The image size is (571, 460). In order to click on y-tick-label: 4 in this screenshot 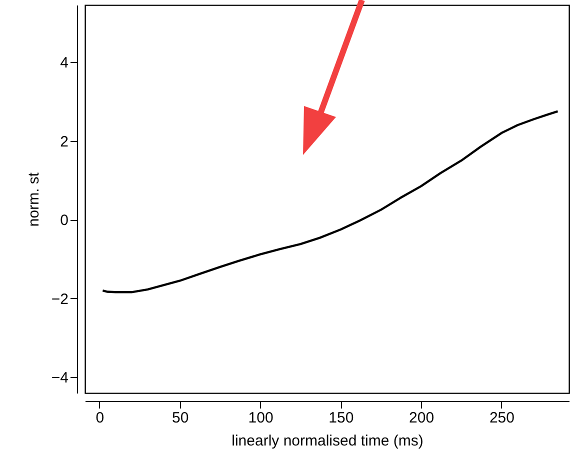, I will do `click(64, 63)`.